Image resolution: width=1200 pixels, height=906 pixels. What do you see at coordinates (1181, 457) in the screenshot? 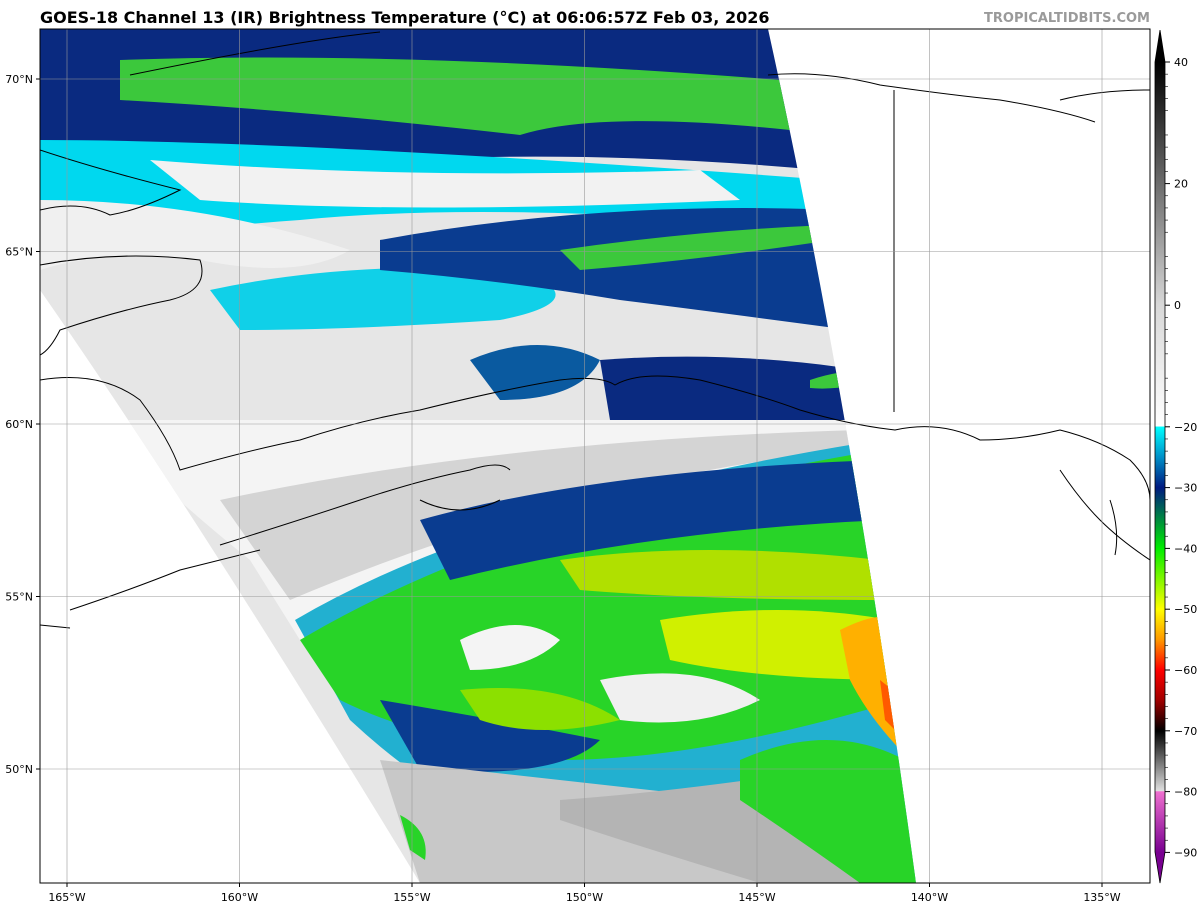
I see `colorbar-ticks: 40 20 0 −20 −30 −40 −50 −60 −70 −80 −90` at bounding box center [1181, 457].